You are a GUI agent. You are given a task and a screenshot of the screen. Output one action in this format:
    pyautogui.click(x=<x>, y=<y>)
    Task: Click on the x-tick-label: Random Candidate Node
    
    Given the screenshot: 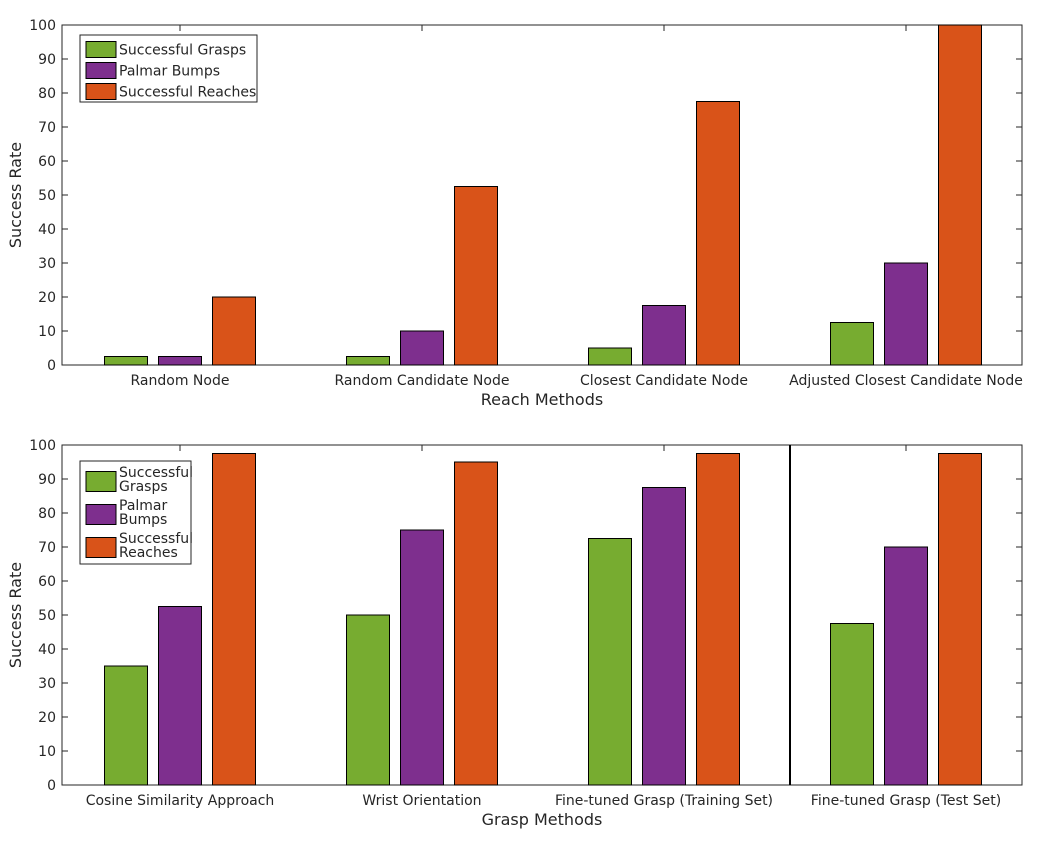 What is the action you would take?
    pyautogui.click(x=422, y=381)
    